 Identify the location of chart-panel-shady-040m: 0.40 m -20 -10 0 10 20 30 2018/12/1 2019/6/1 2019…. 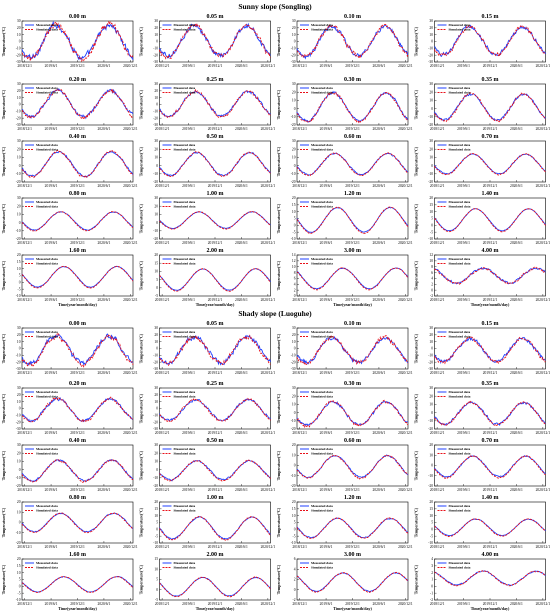
(69, 465).